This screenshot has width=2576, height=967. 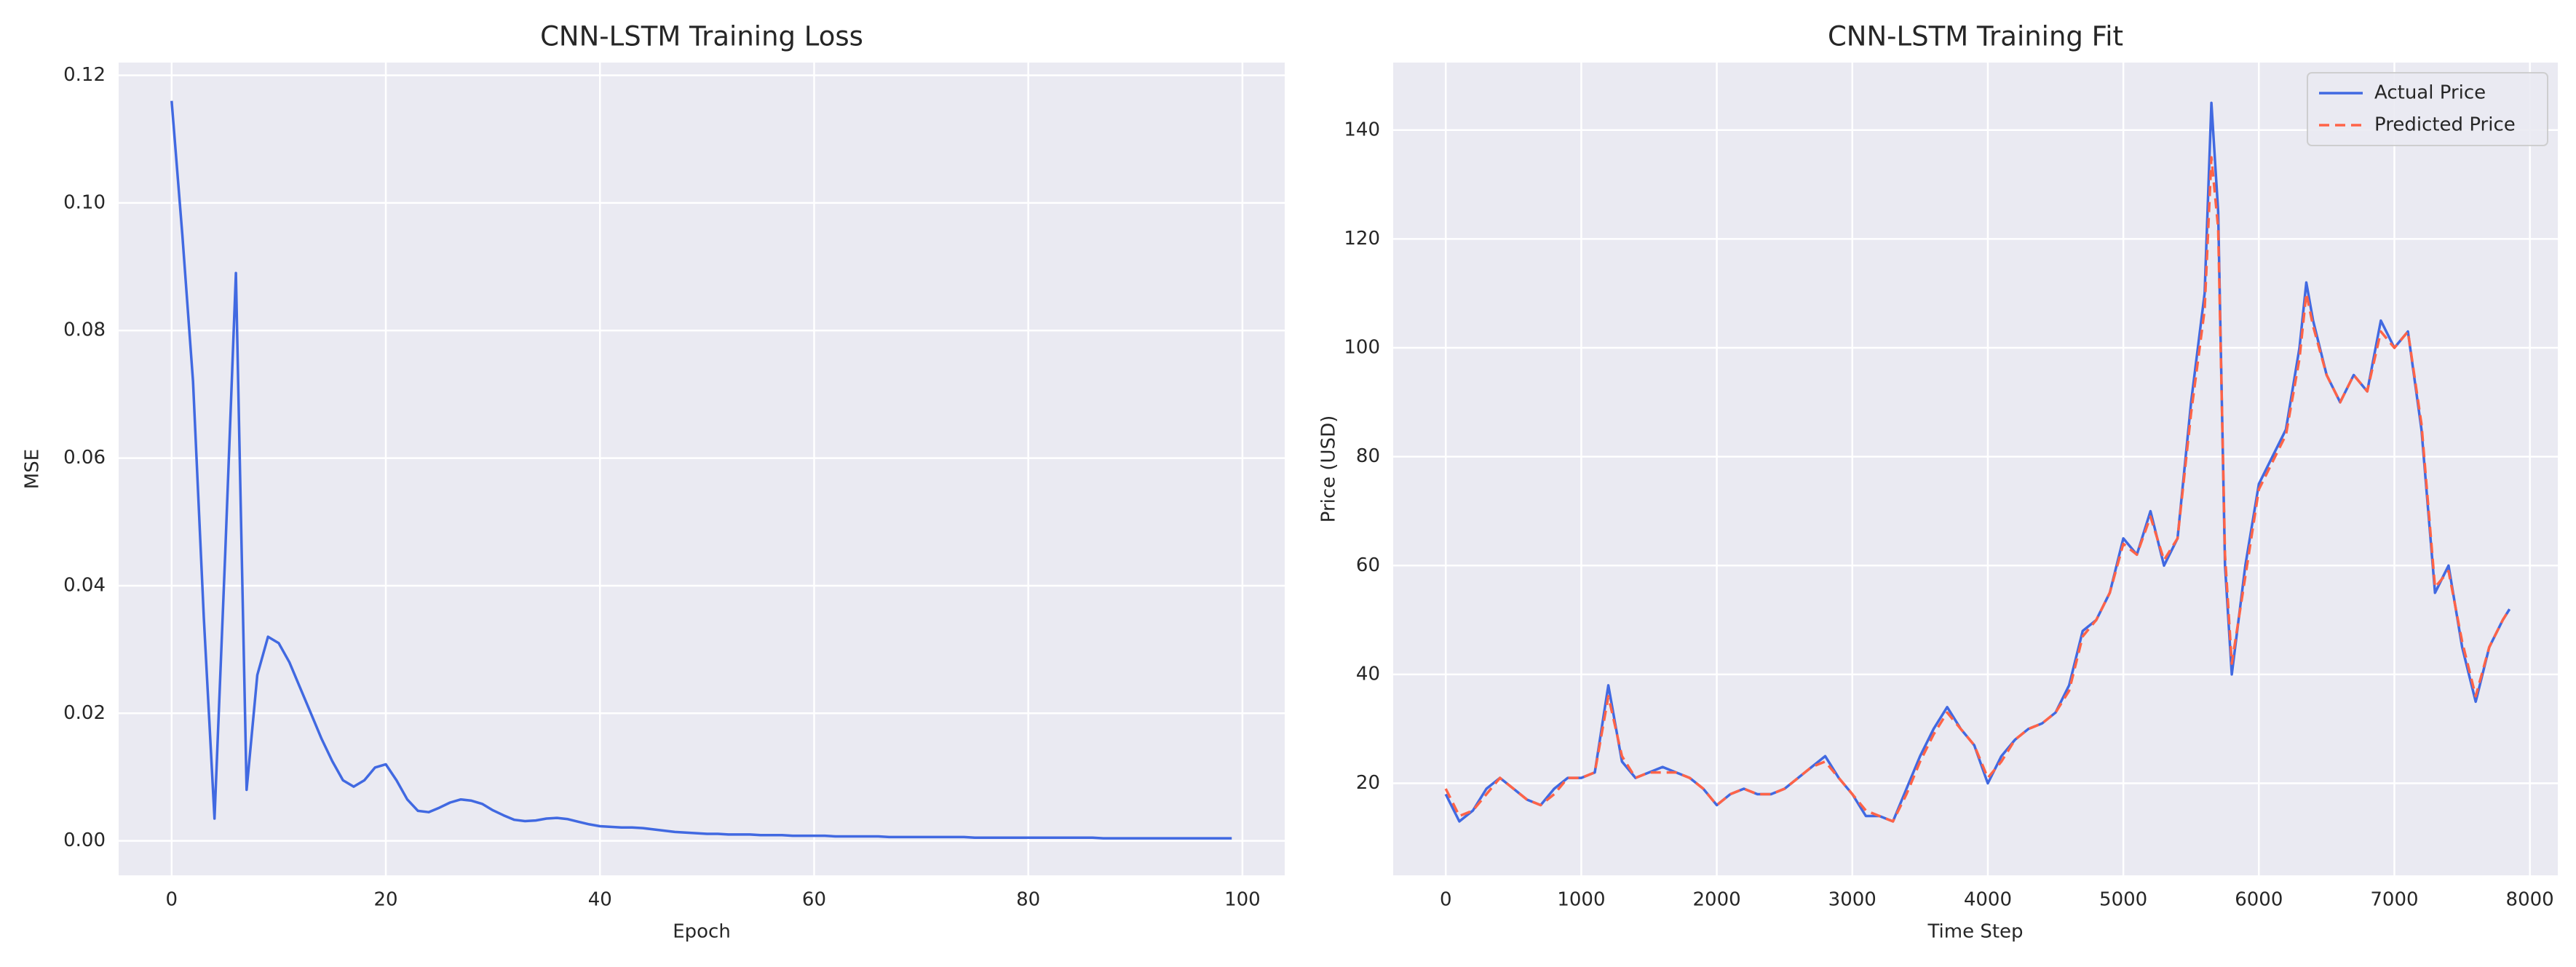 What do you see at coordinates (84, 202) in the screenshot?
I see `y-tick-label: 0.10` at bounding box center [84, 202].